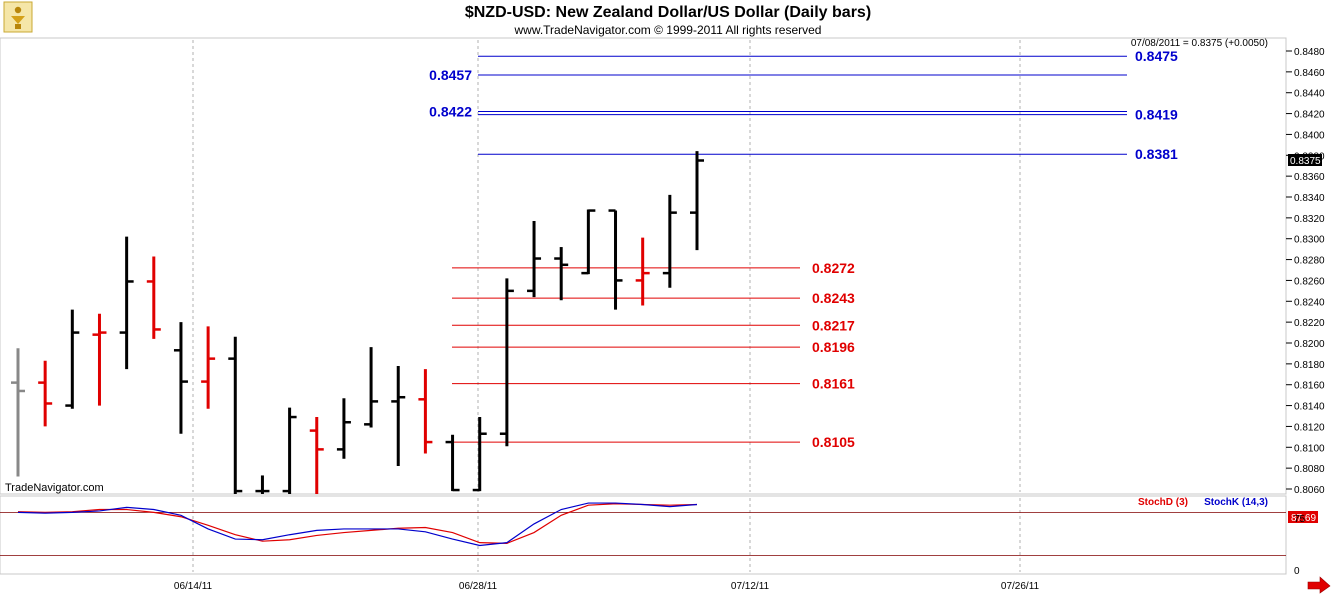  Describe the element at coordinates (1156, 56) in the screenshot. I see `resistance-label: 0.8475` at that location.